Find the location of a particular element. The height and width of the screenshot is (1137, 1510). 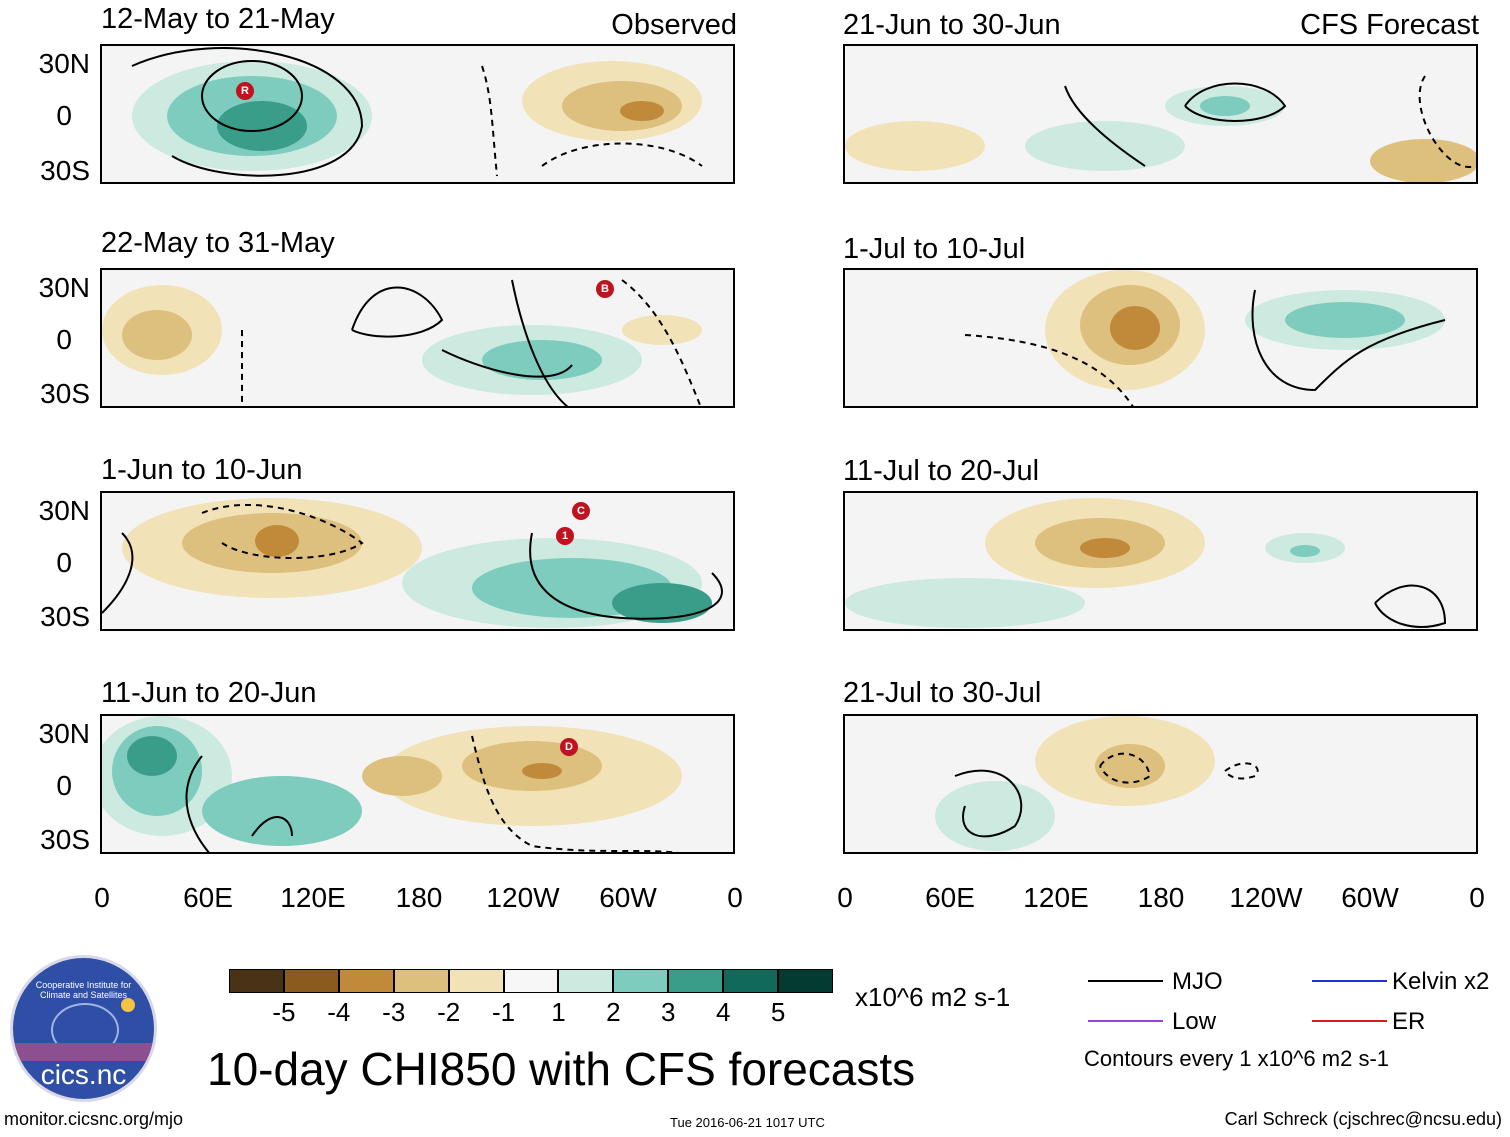

logo-mountain-icon is located at coordinates (83, 1052).